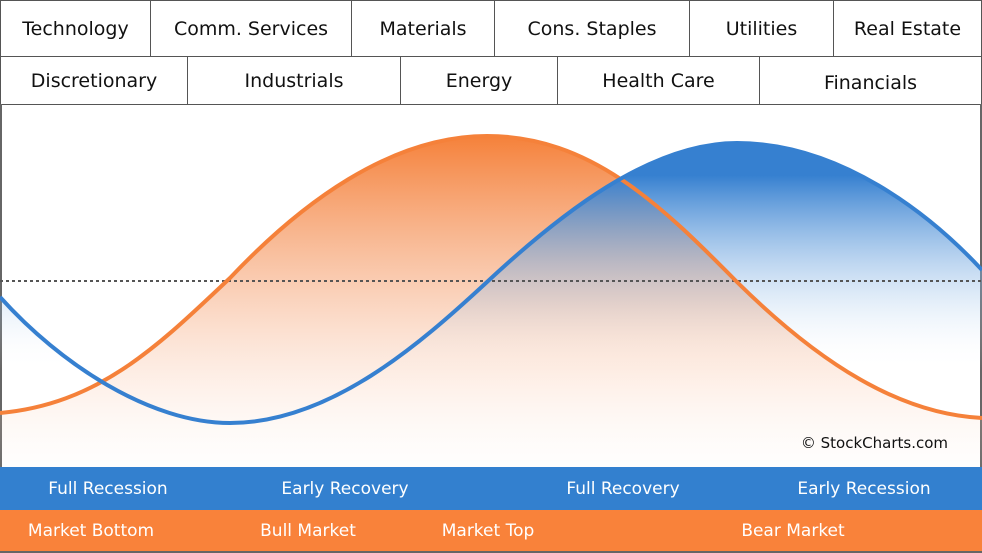  What do you see at coordinates (308, 530) in the screenshot?
I see `phase-bull-market: Bull Market` at bounding box center [308, 530].